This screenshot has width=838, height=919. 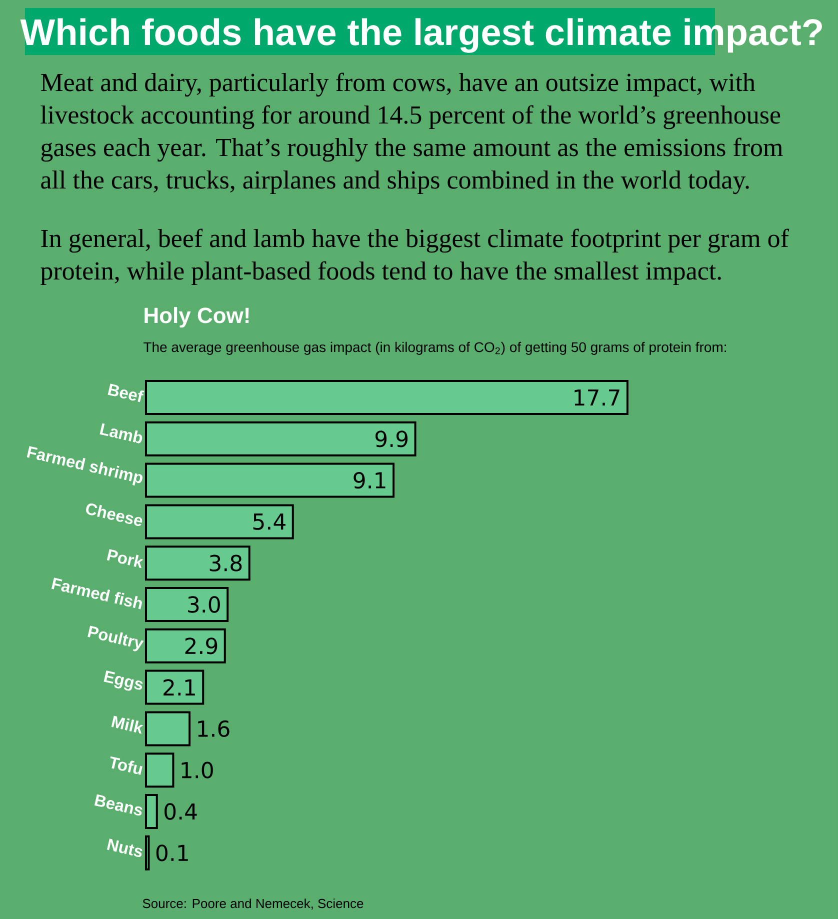 What do you see at coordinates (116, 639) in the screenshot?
I see `y-tick-label: Poultry` at bounding box center [116, 639].